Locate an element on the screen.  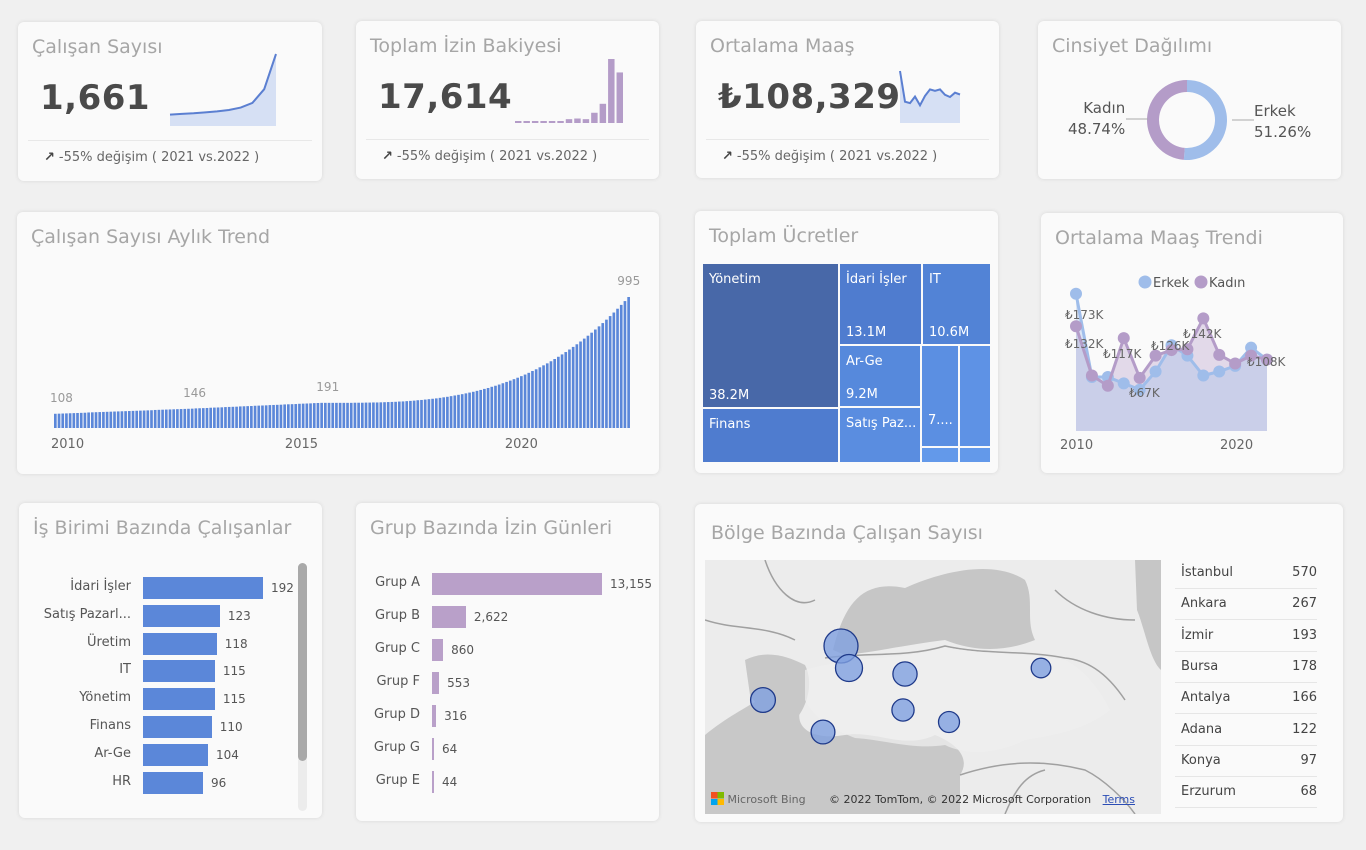
bar-row: Grup G 64 is located at coordinates (507, 749).